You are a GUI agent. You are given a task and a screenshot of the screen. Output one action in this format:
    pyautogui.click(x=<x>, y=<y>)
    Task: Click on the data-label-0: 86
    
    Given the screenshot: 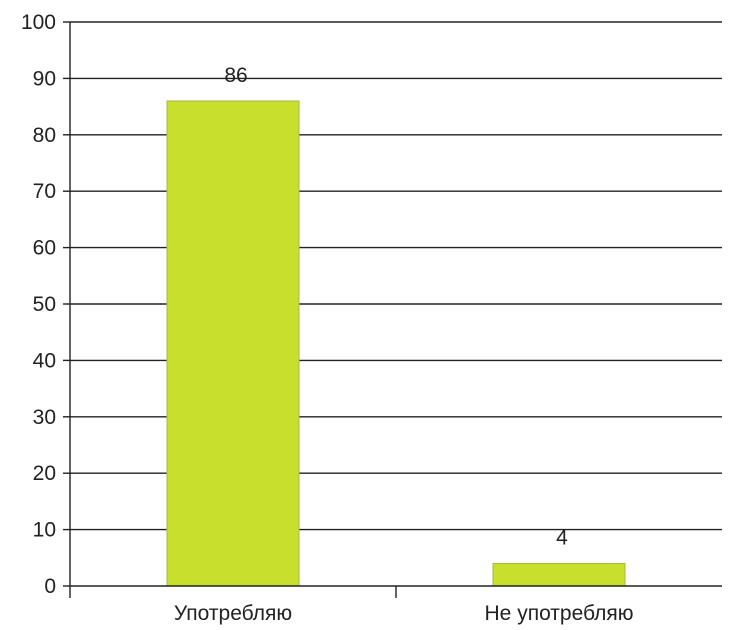 What is the action you would take?
    pyautogui.click(x=235, y=75)
    